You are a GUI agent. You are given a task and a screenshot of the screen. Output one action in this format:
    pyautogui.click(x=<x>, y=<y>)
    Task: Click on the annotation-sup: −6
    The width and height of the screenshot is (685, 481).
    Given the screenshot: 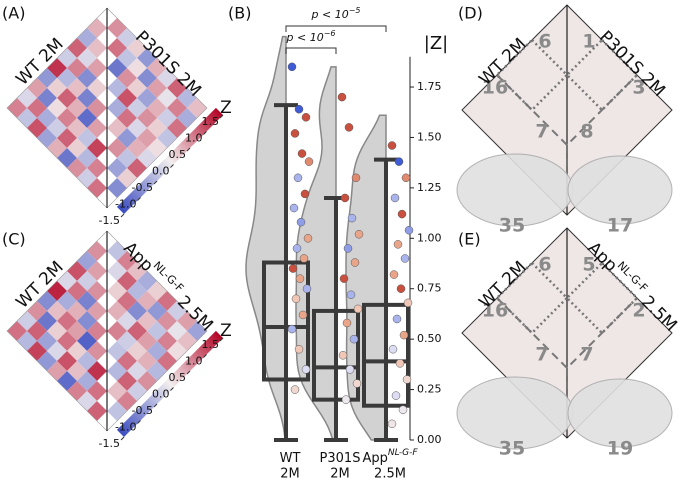 What is the action you would take?
    pyautogui.click(x=330, y=33)
    